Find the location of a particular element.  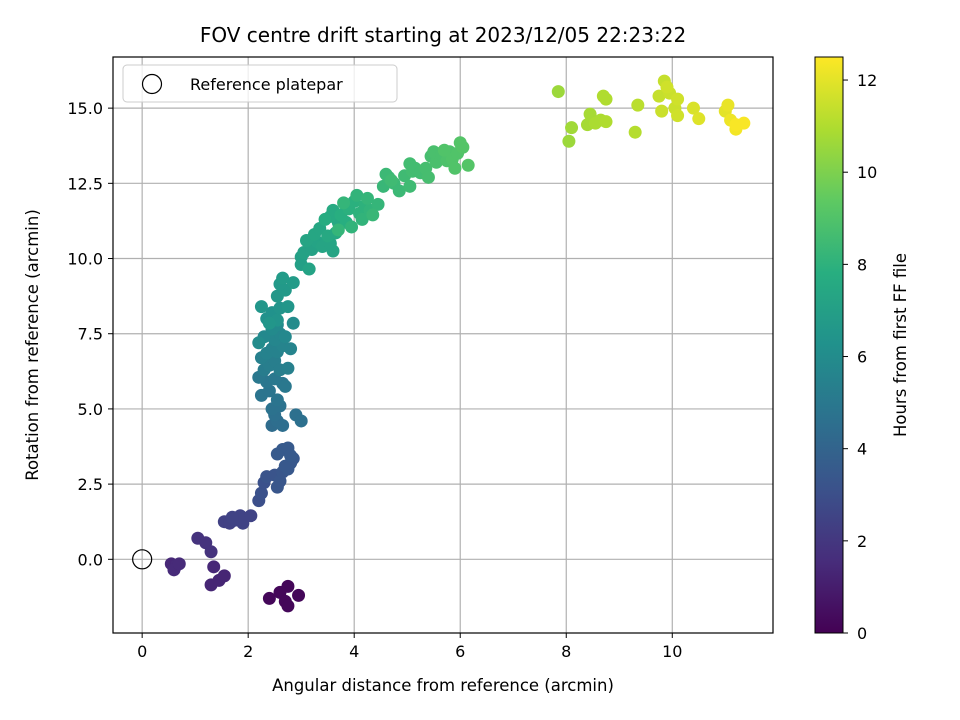

colorbar-tick-label-6: 12 is located at coordinates (867, 80).